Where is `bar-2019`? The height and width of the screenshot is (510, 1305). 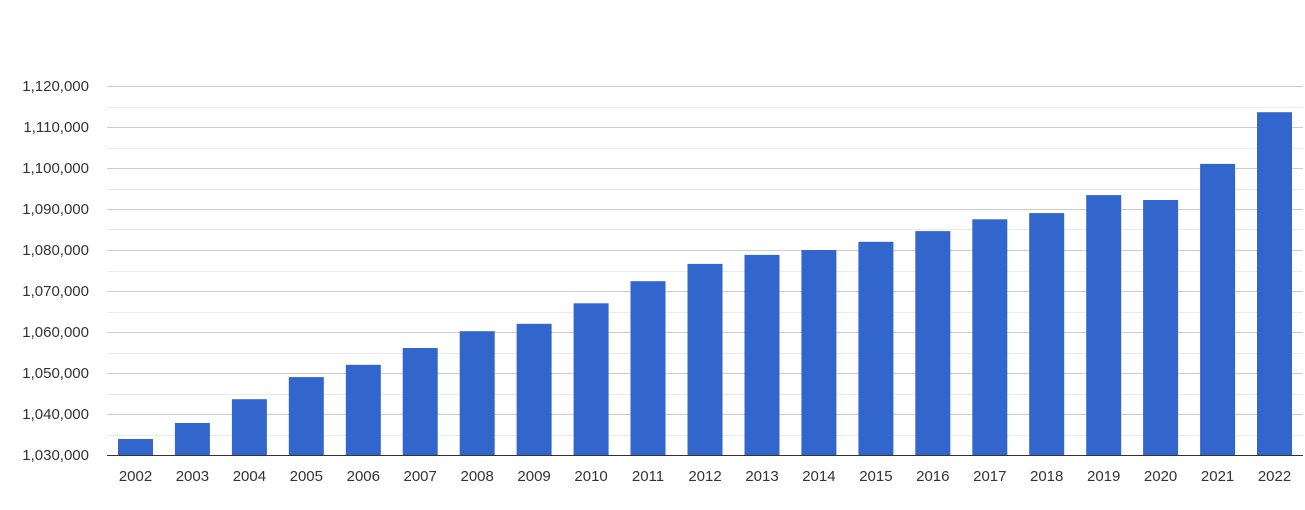
bar-2019 is located at coordinates (1104, 325).